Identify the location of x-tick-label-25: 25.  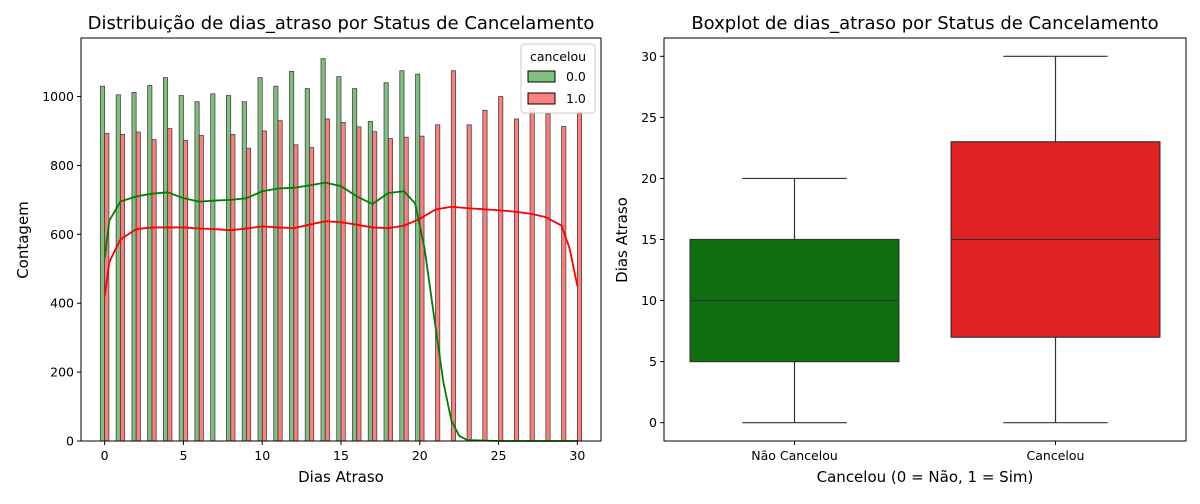
(499, 455).